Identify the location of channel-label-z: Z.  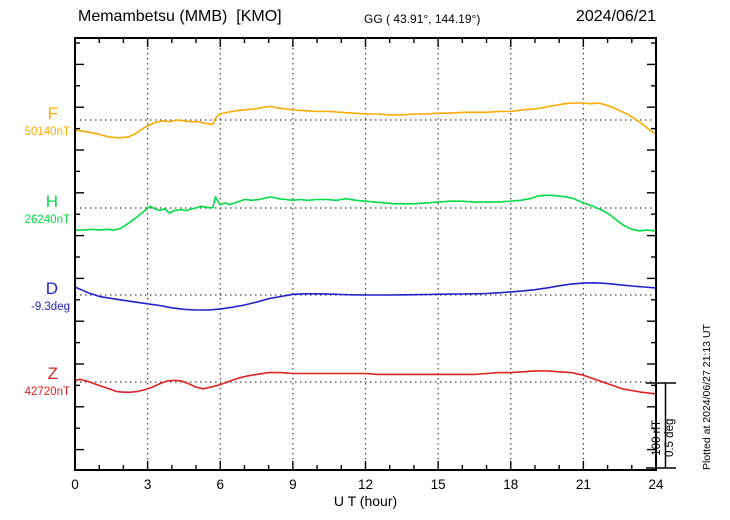
(52, 373).